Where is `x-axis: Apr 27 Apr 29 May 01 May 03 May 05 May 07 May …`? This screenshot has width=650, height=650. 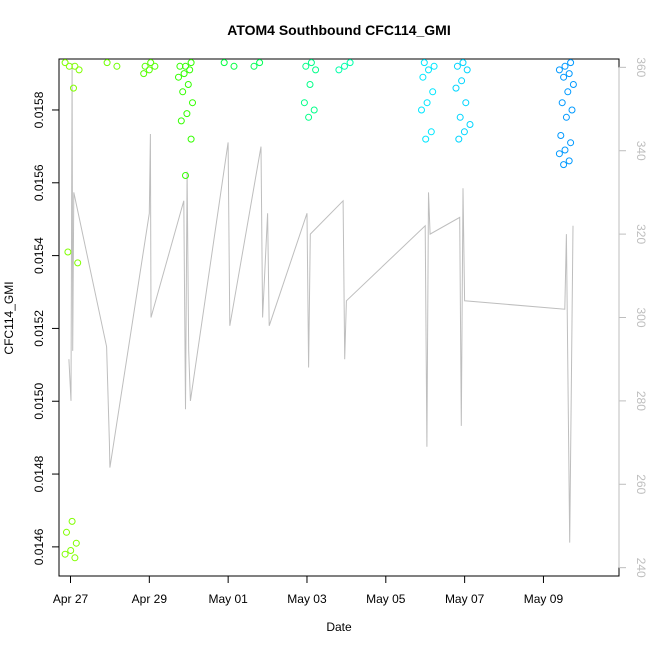
x-axis: Apr 27 Apr 29 May 01 May 03 May 05 May 07 May … is located at coordinates (308, 590).